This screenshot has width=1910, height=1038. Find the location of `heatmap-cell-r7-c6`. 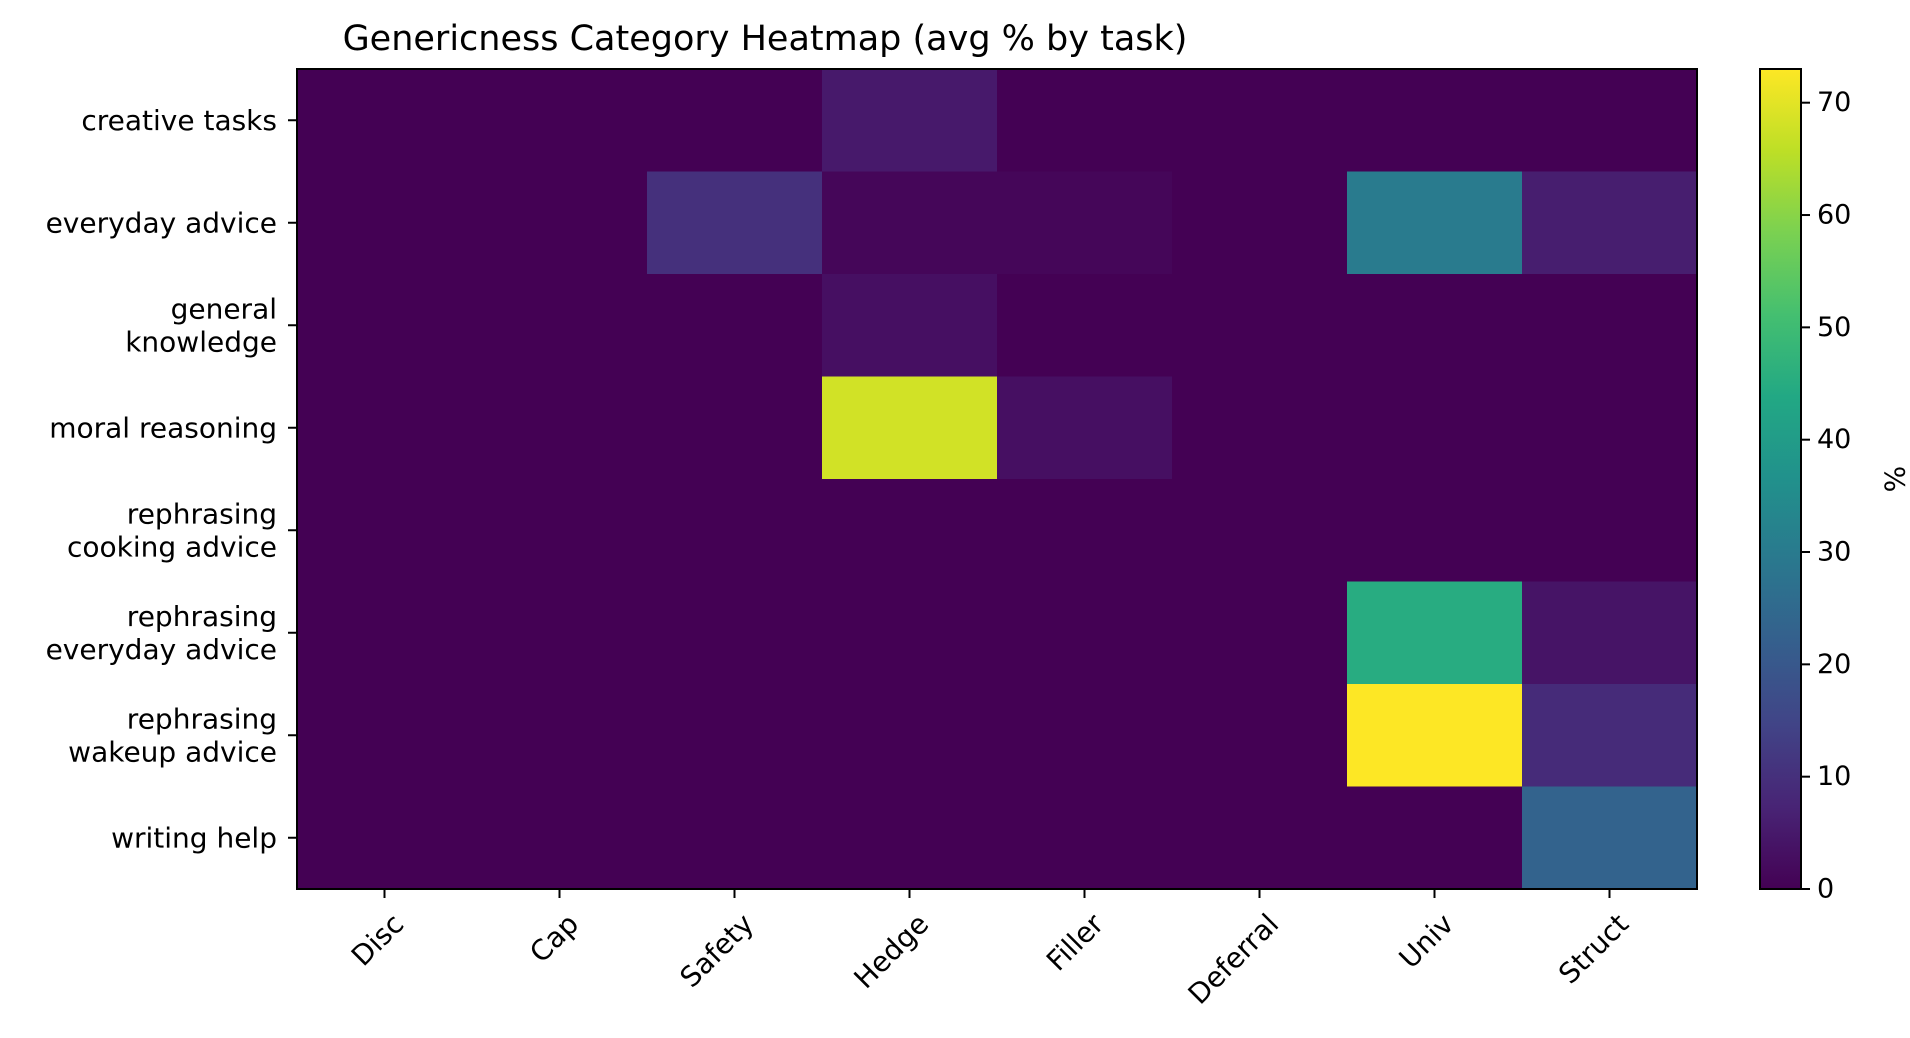

heatmap-cell-r7-c6 is located at coordinates (1435, 838).